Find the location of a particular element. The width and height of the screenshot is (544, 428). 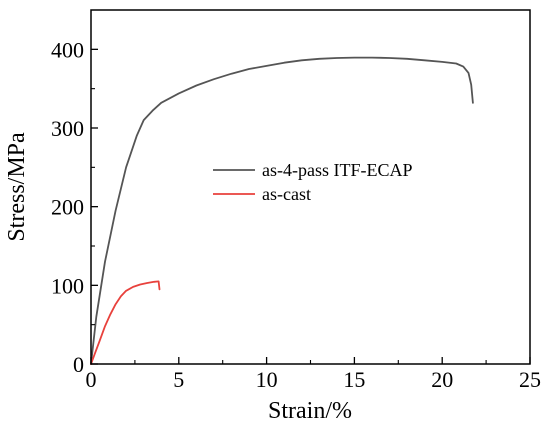

x-tick-label-2: 10 is located at coordinates (267, 379).